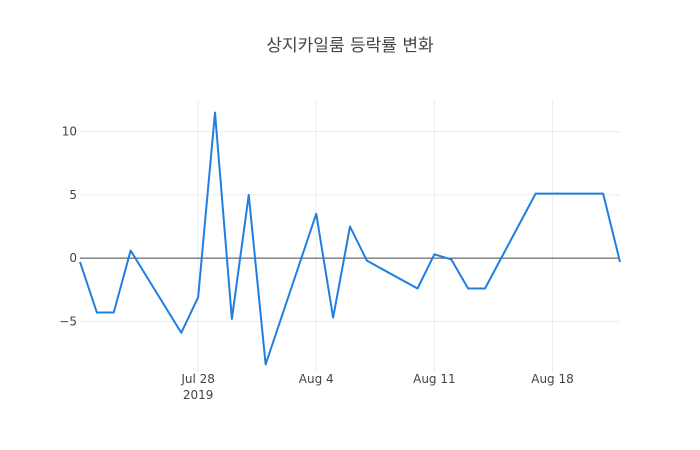 This screenshot has width=700, height=450. What do you see at coordinates (73, 258) in the screenshot?
I see `y-tick-label: 0` at bounding box center [73, 258].